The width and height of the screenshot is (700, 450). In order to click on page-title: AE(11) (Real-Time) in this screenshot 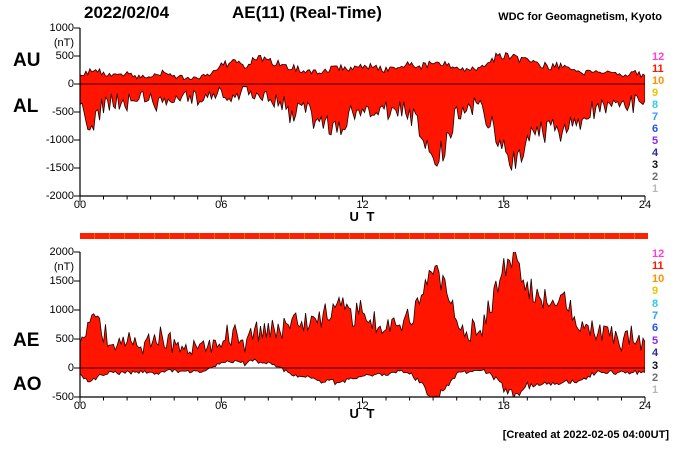, I will do `click(307, 12)`.